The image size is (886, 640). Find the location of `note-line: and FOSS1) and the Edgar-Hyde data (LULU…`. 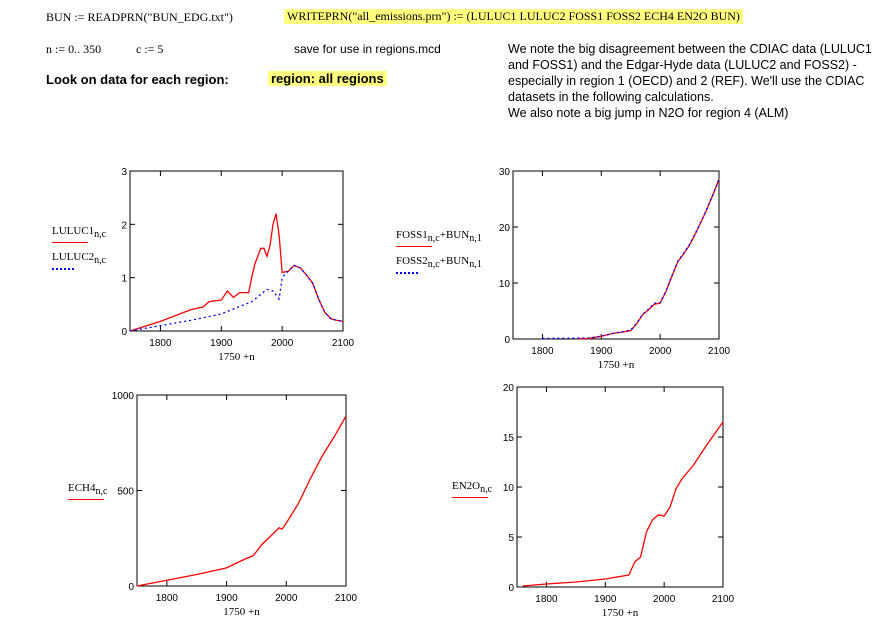

note-line: and FOSS1) and the Edgar-Hyde data (LULU… is located at coordinates (682, 65).